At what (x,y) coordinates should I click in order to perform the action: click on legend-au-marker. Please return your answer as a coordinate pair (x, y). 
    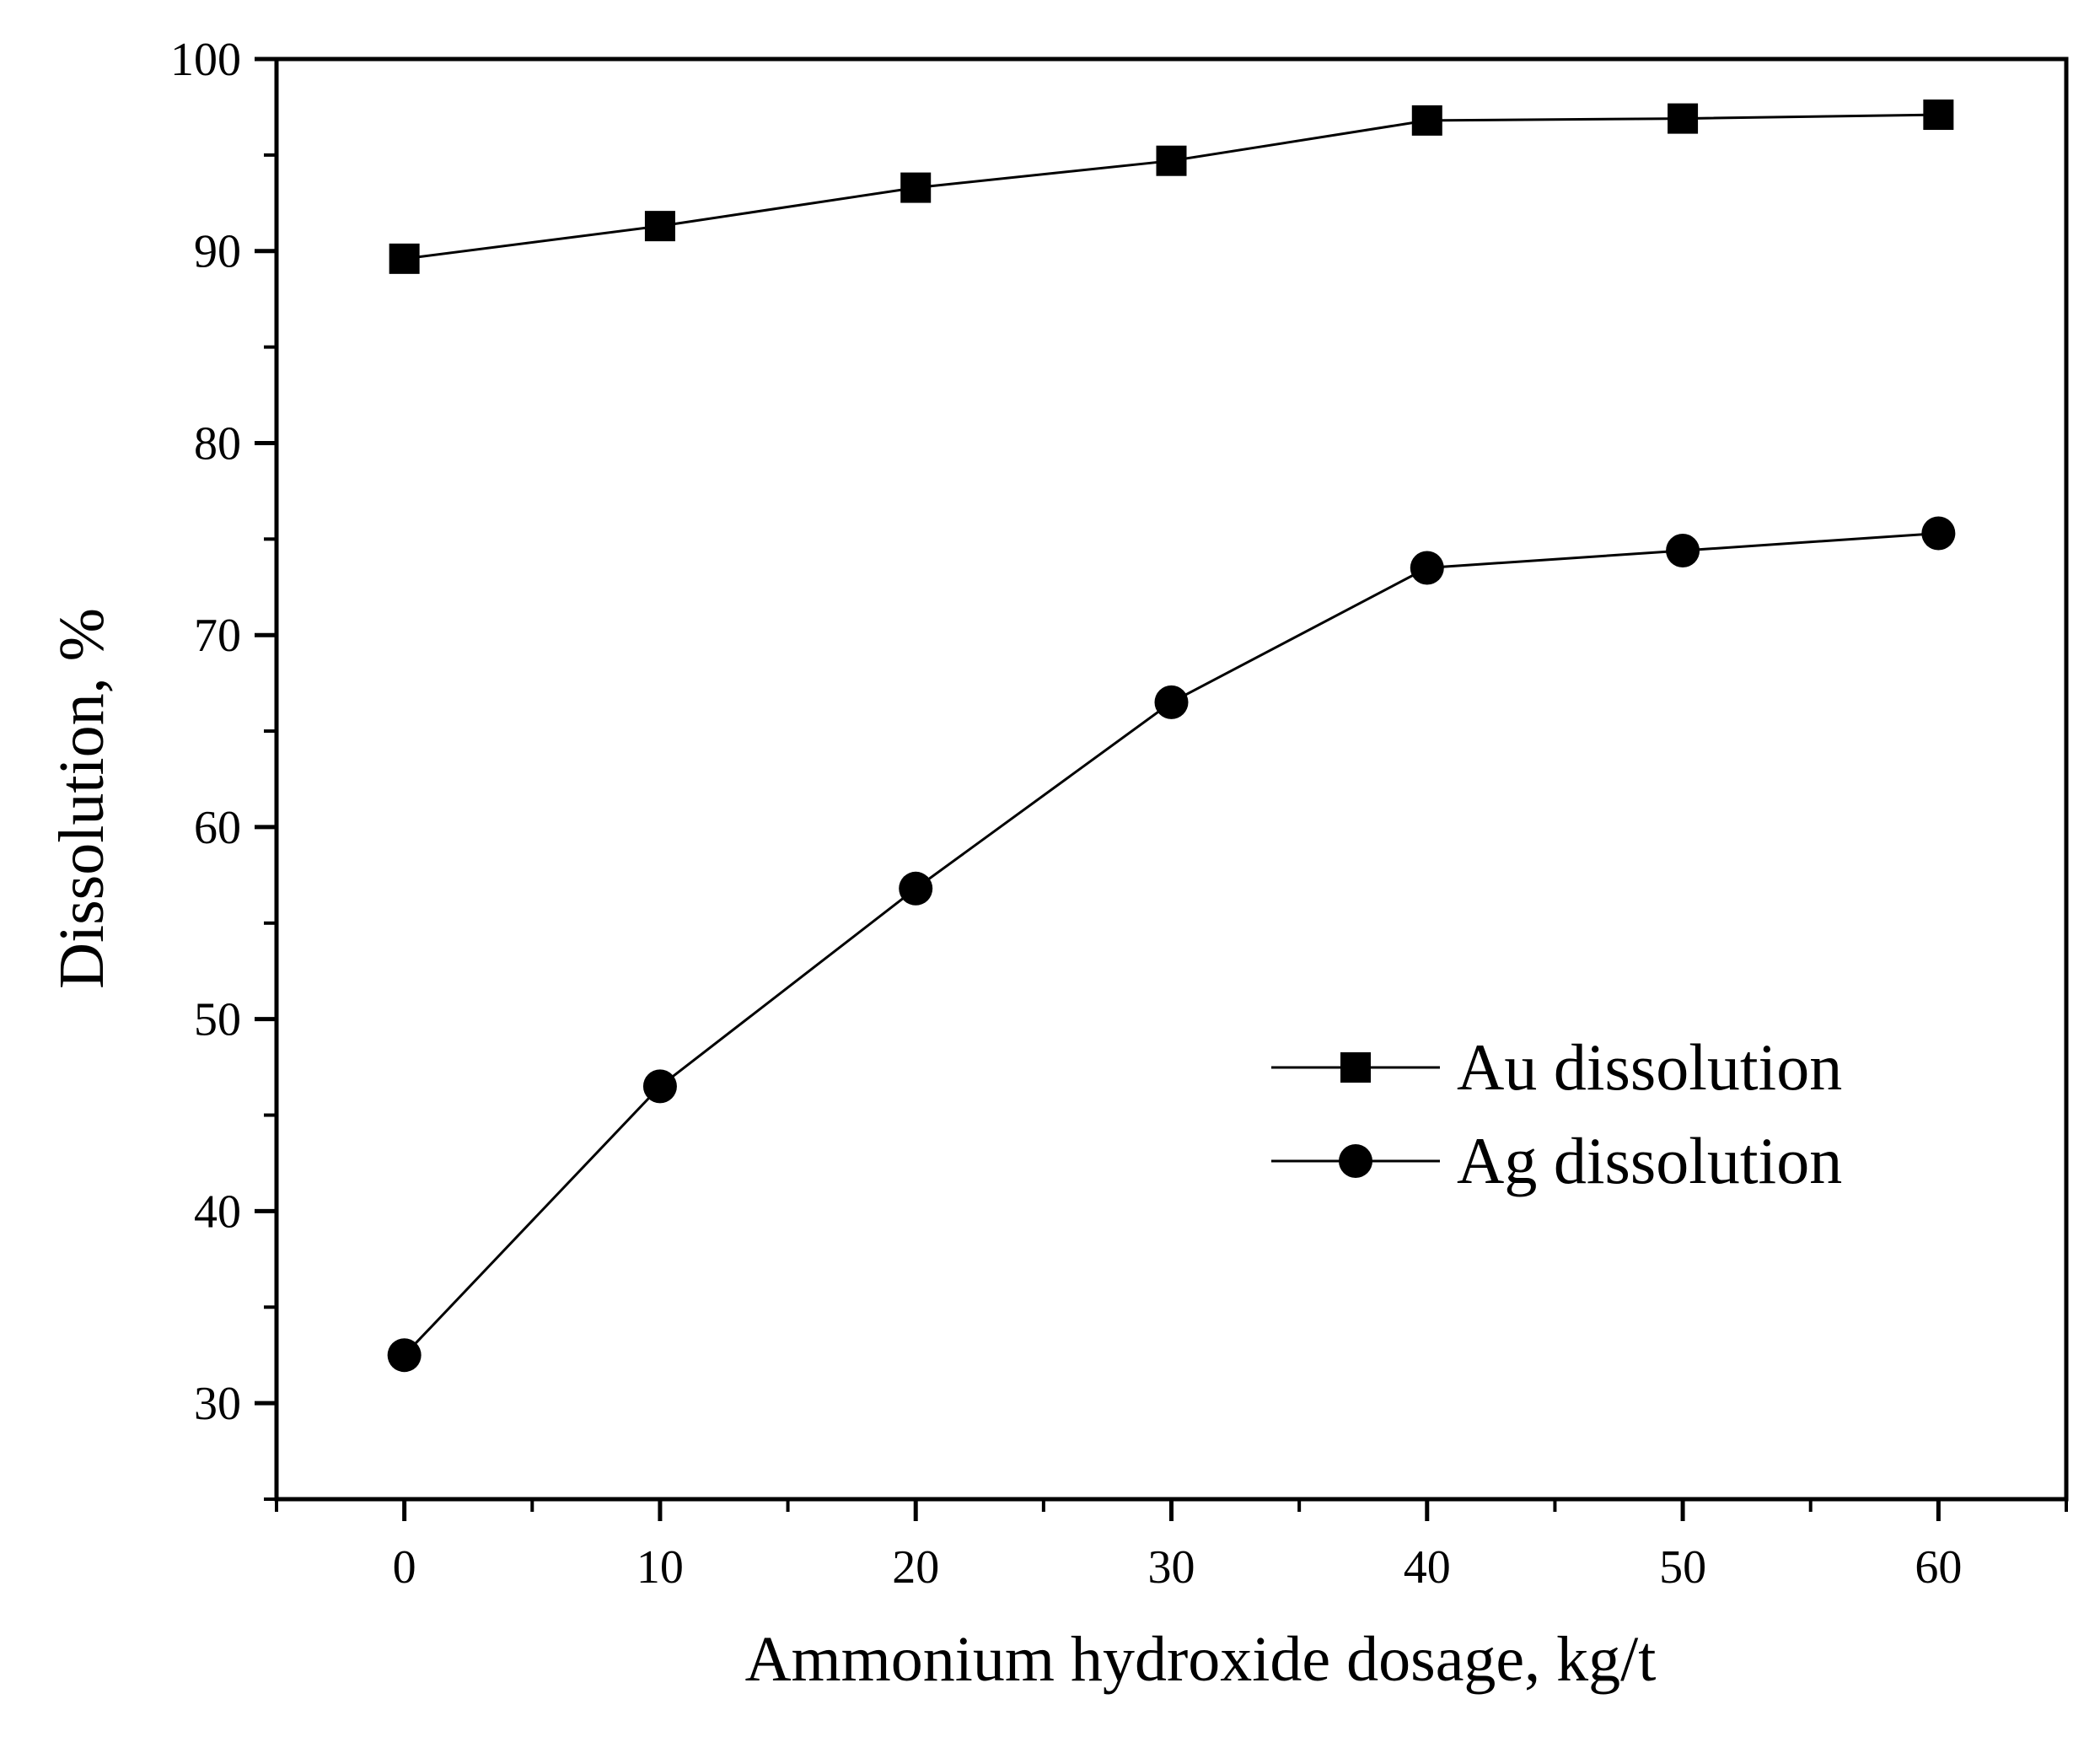
    Looking at the image, I should click on (1355, 1067).